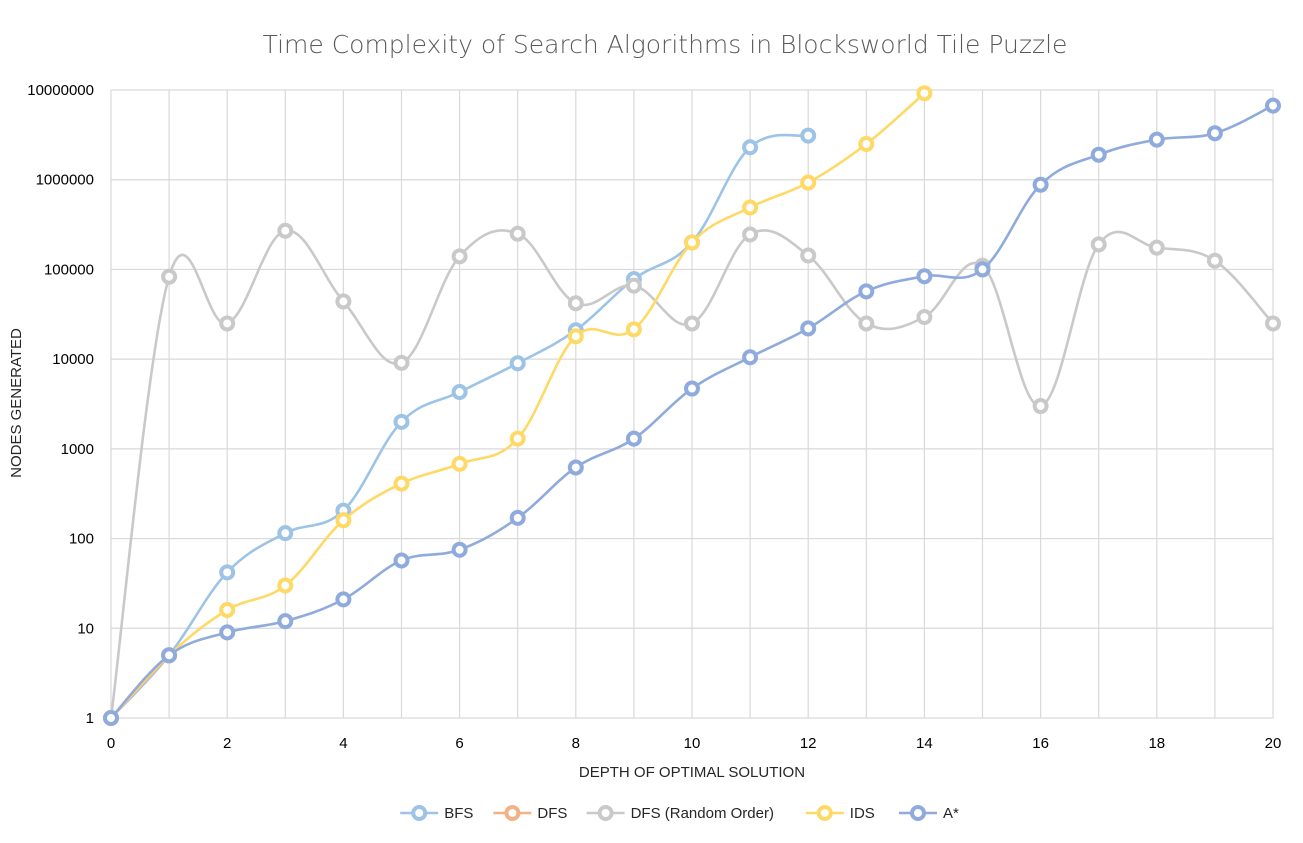 This screenshot has width=1303, height=843. What do you see at coordinates (227, 743) in the screenshot?
I see `x-tick-label: 2` at bounding box center [227, 743].